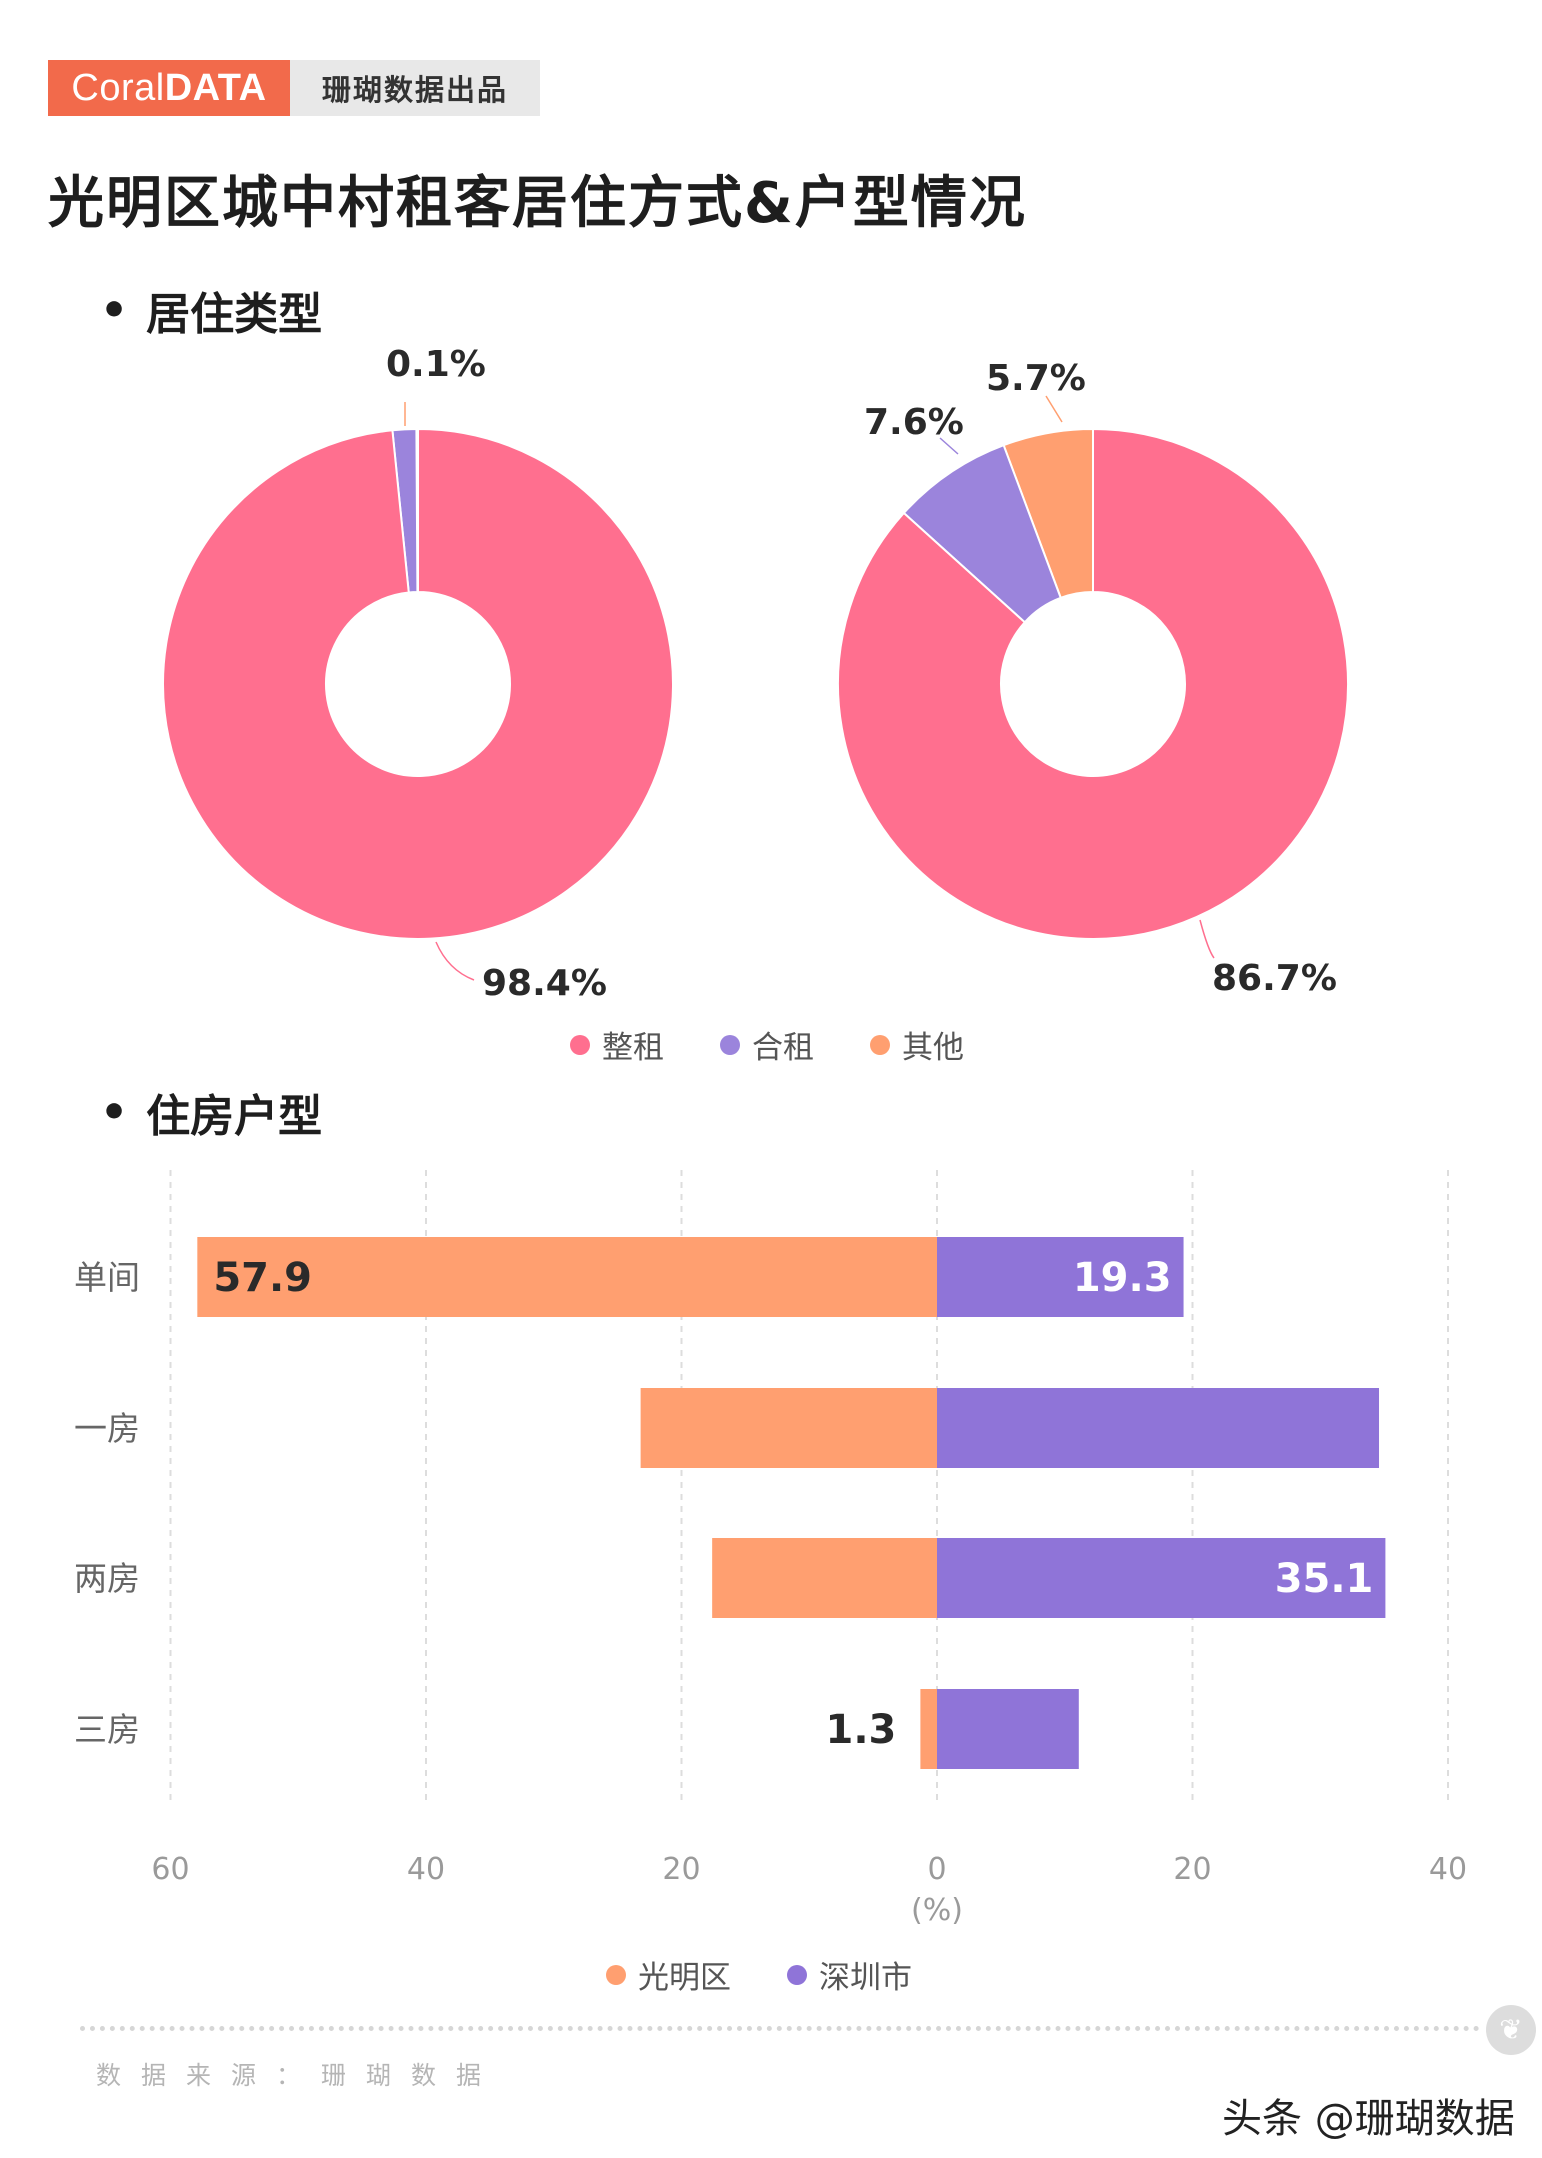 The width and height of the screenshot is (1542, 2158). Describe the element at coordinates (418, 683) in the screenshot. I see `donut1-slice-whole` at that location.